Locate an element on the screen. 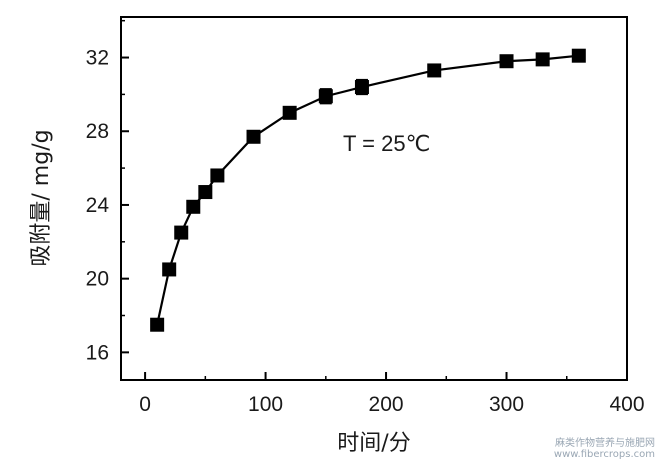 This screenshot has height=462, width=661. x-tick-label: 200 is located at coordinates (386, 404).